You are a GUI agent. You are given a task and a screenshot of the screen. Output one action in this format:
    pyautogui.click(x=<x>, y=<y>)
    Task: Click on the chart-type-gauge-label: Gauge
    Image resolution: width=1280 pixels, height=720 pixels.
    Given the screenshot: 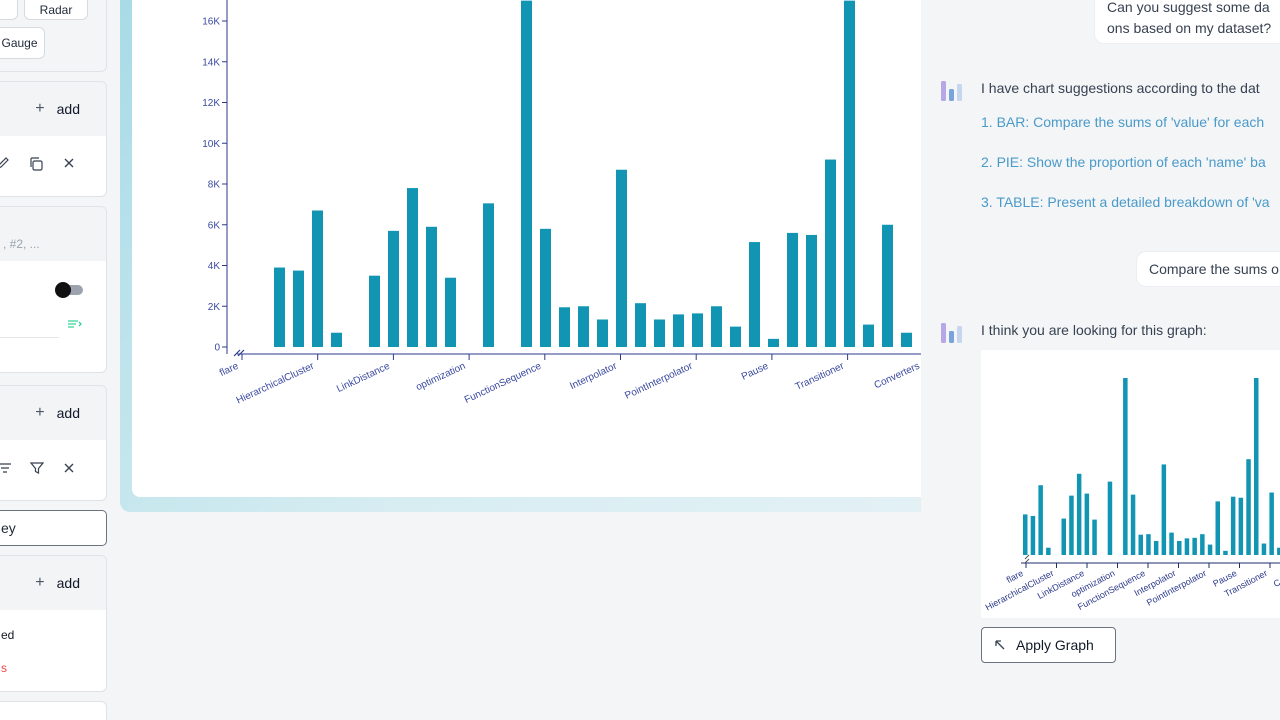 What is the action you would take?
    pyautogui.click(x=19, y=43)
    